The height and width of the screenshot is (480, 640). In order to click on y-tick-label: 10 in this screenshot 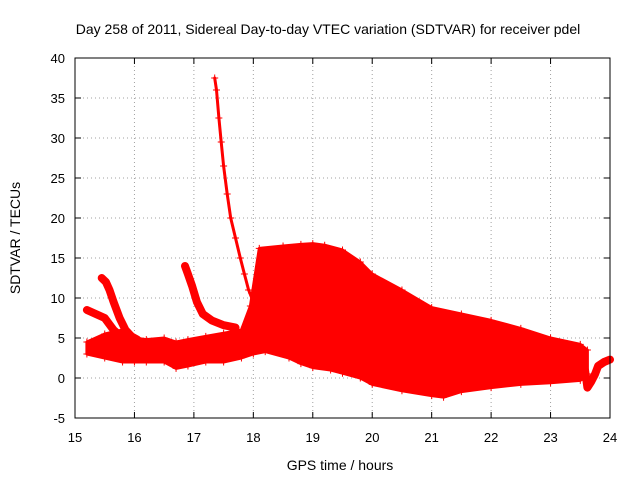, I will do `click(58, 298)`.